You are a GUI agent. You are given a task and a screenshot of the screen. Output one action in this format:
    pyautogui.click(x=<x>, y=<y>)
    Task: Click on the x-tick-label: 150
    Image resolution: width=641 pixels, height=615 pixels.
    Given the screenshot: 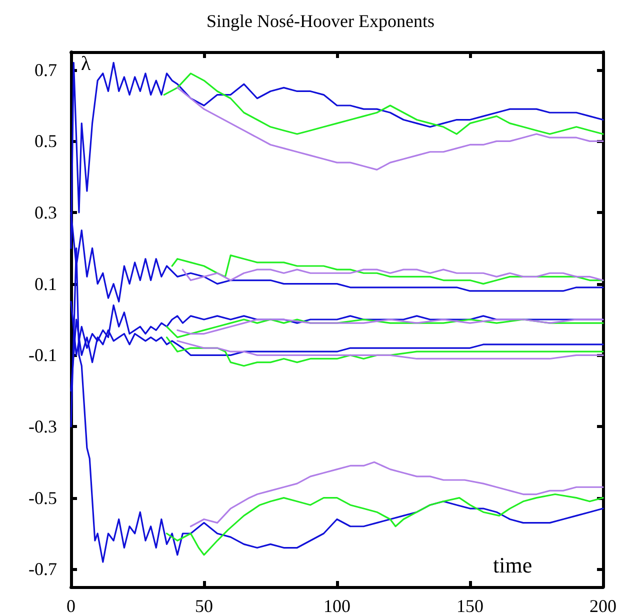 What is the action you would take?
    pyautogui.click(x=470, y=605)
    